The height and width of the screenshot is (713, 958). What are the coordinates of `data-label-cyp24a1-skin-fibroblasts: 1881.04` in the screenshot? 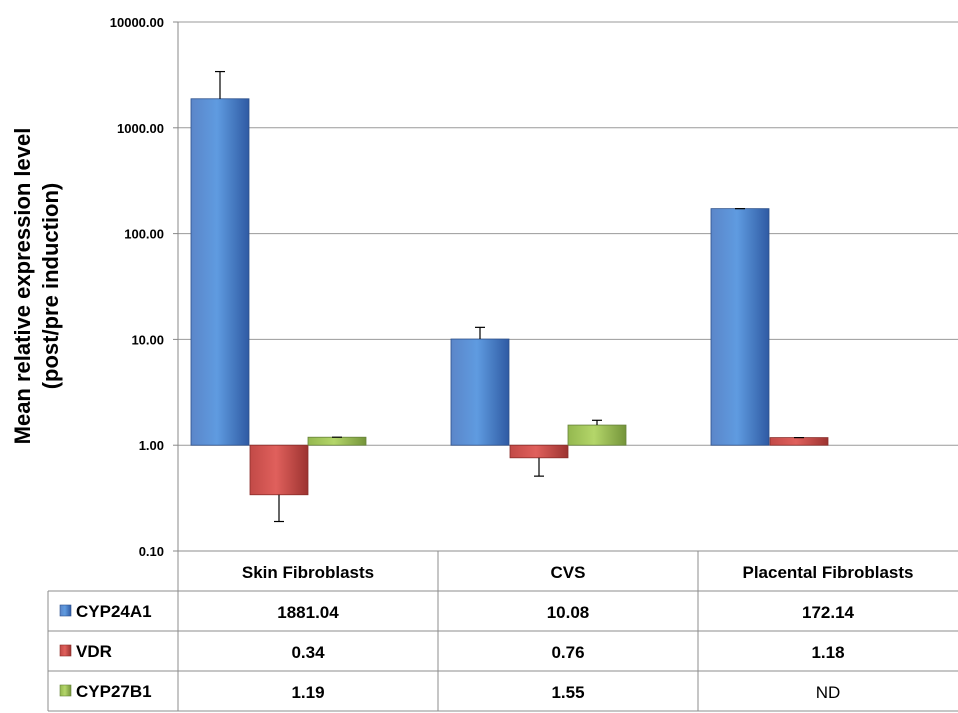 It's located at (308, 612).